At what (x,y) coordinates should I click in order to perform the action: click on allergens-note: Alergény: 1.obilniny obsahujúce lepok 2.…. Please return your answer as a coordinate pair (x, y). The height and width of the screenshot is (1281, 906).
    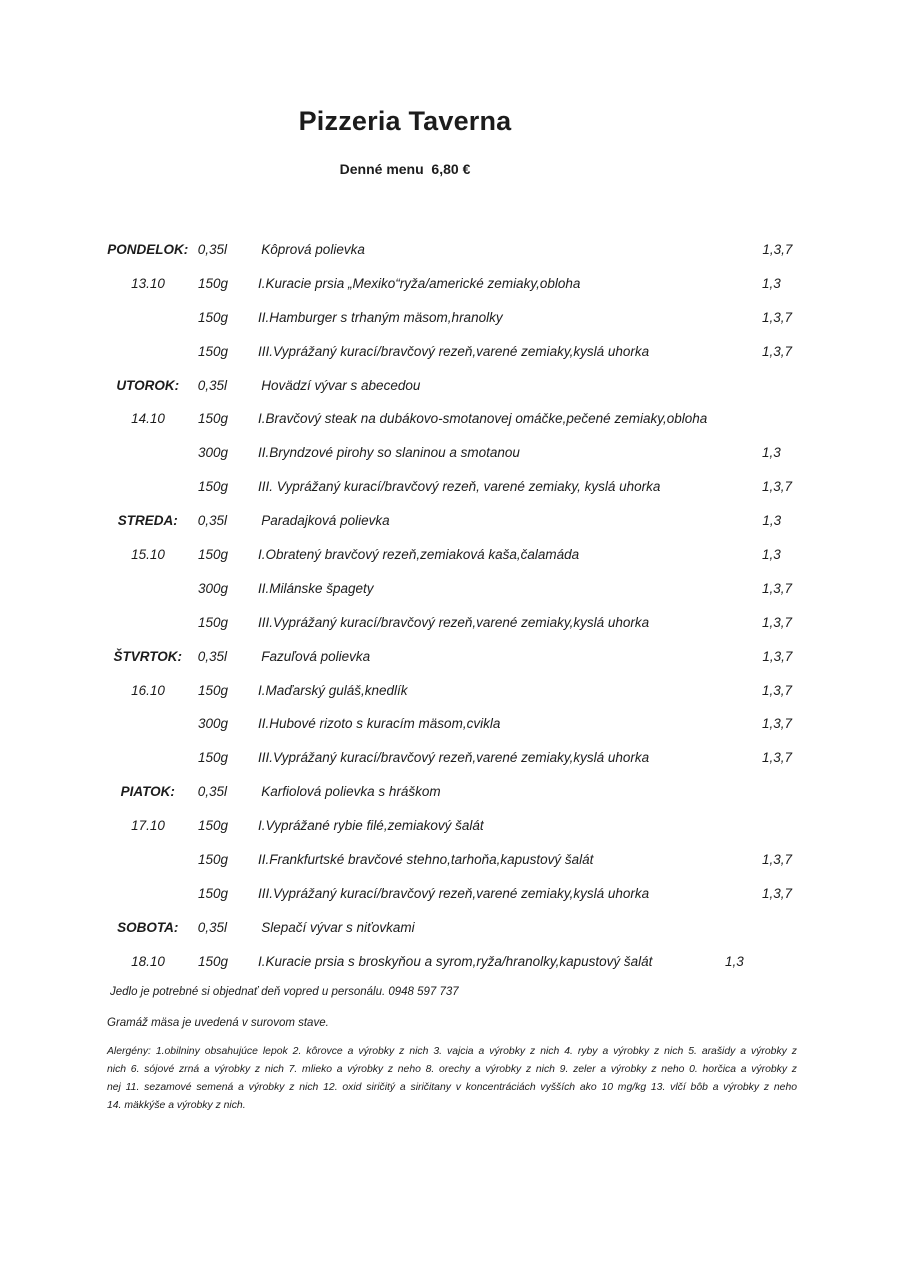
    Looking at the image, I should click on (452, 1079).